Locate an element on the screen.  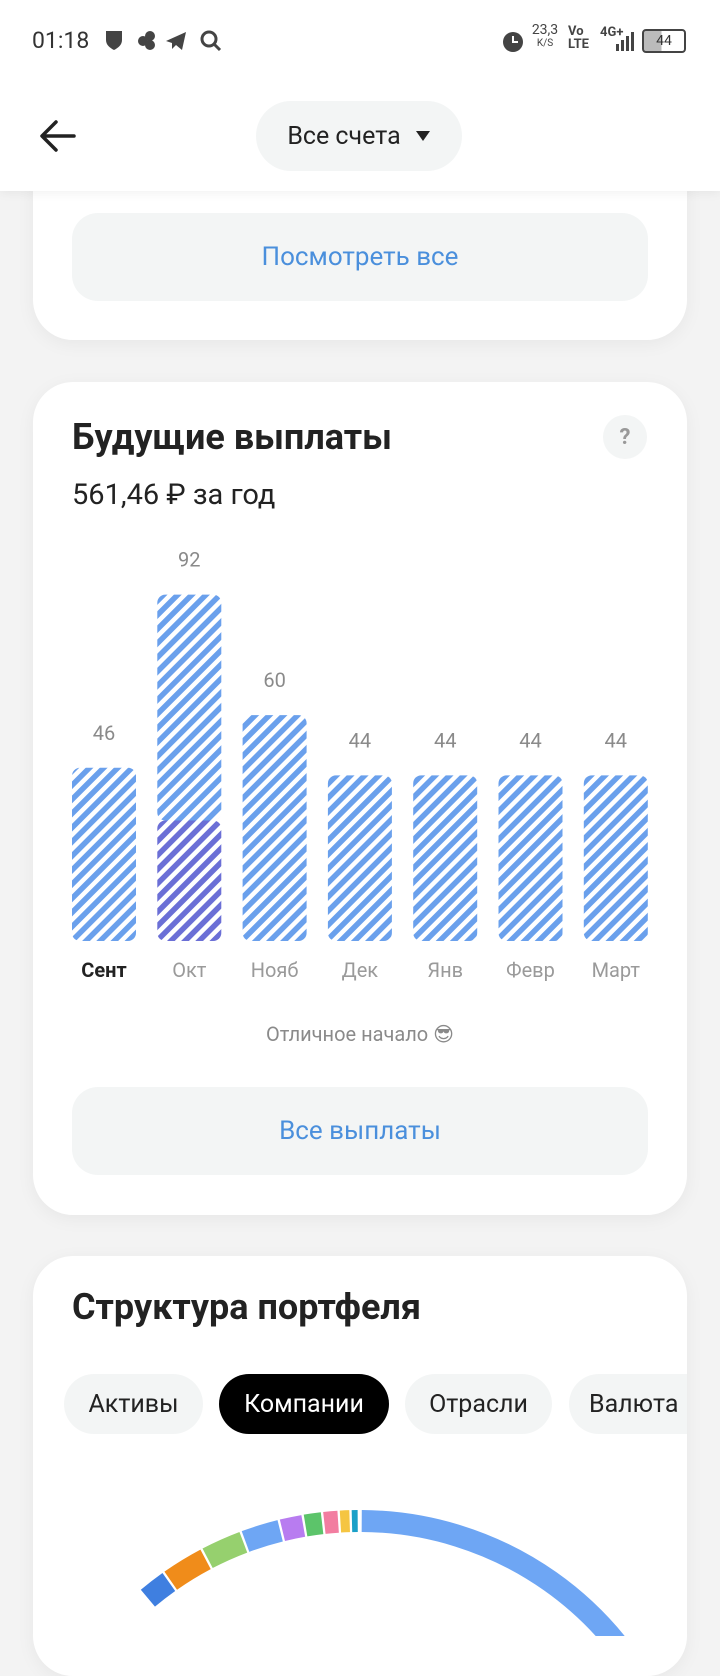
dropdown-arrow is located at coordinates (423, 136).